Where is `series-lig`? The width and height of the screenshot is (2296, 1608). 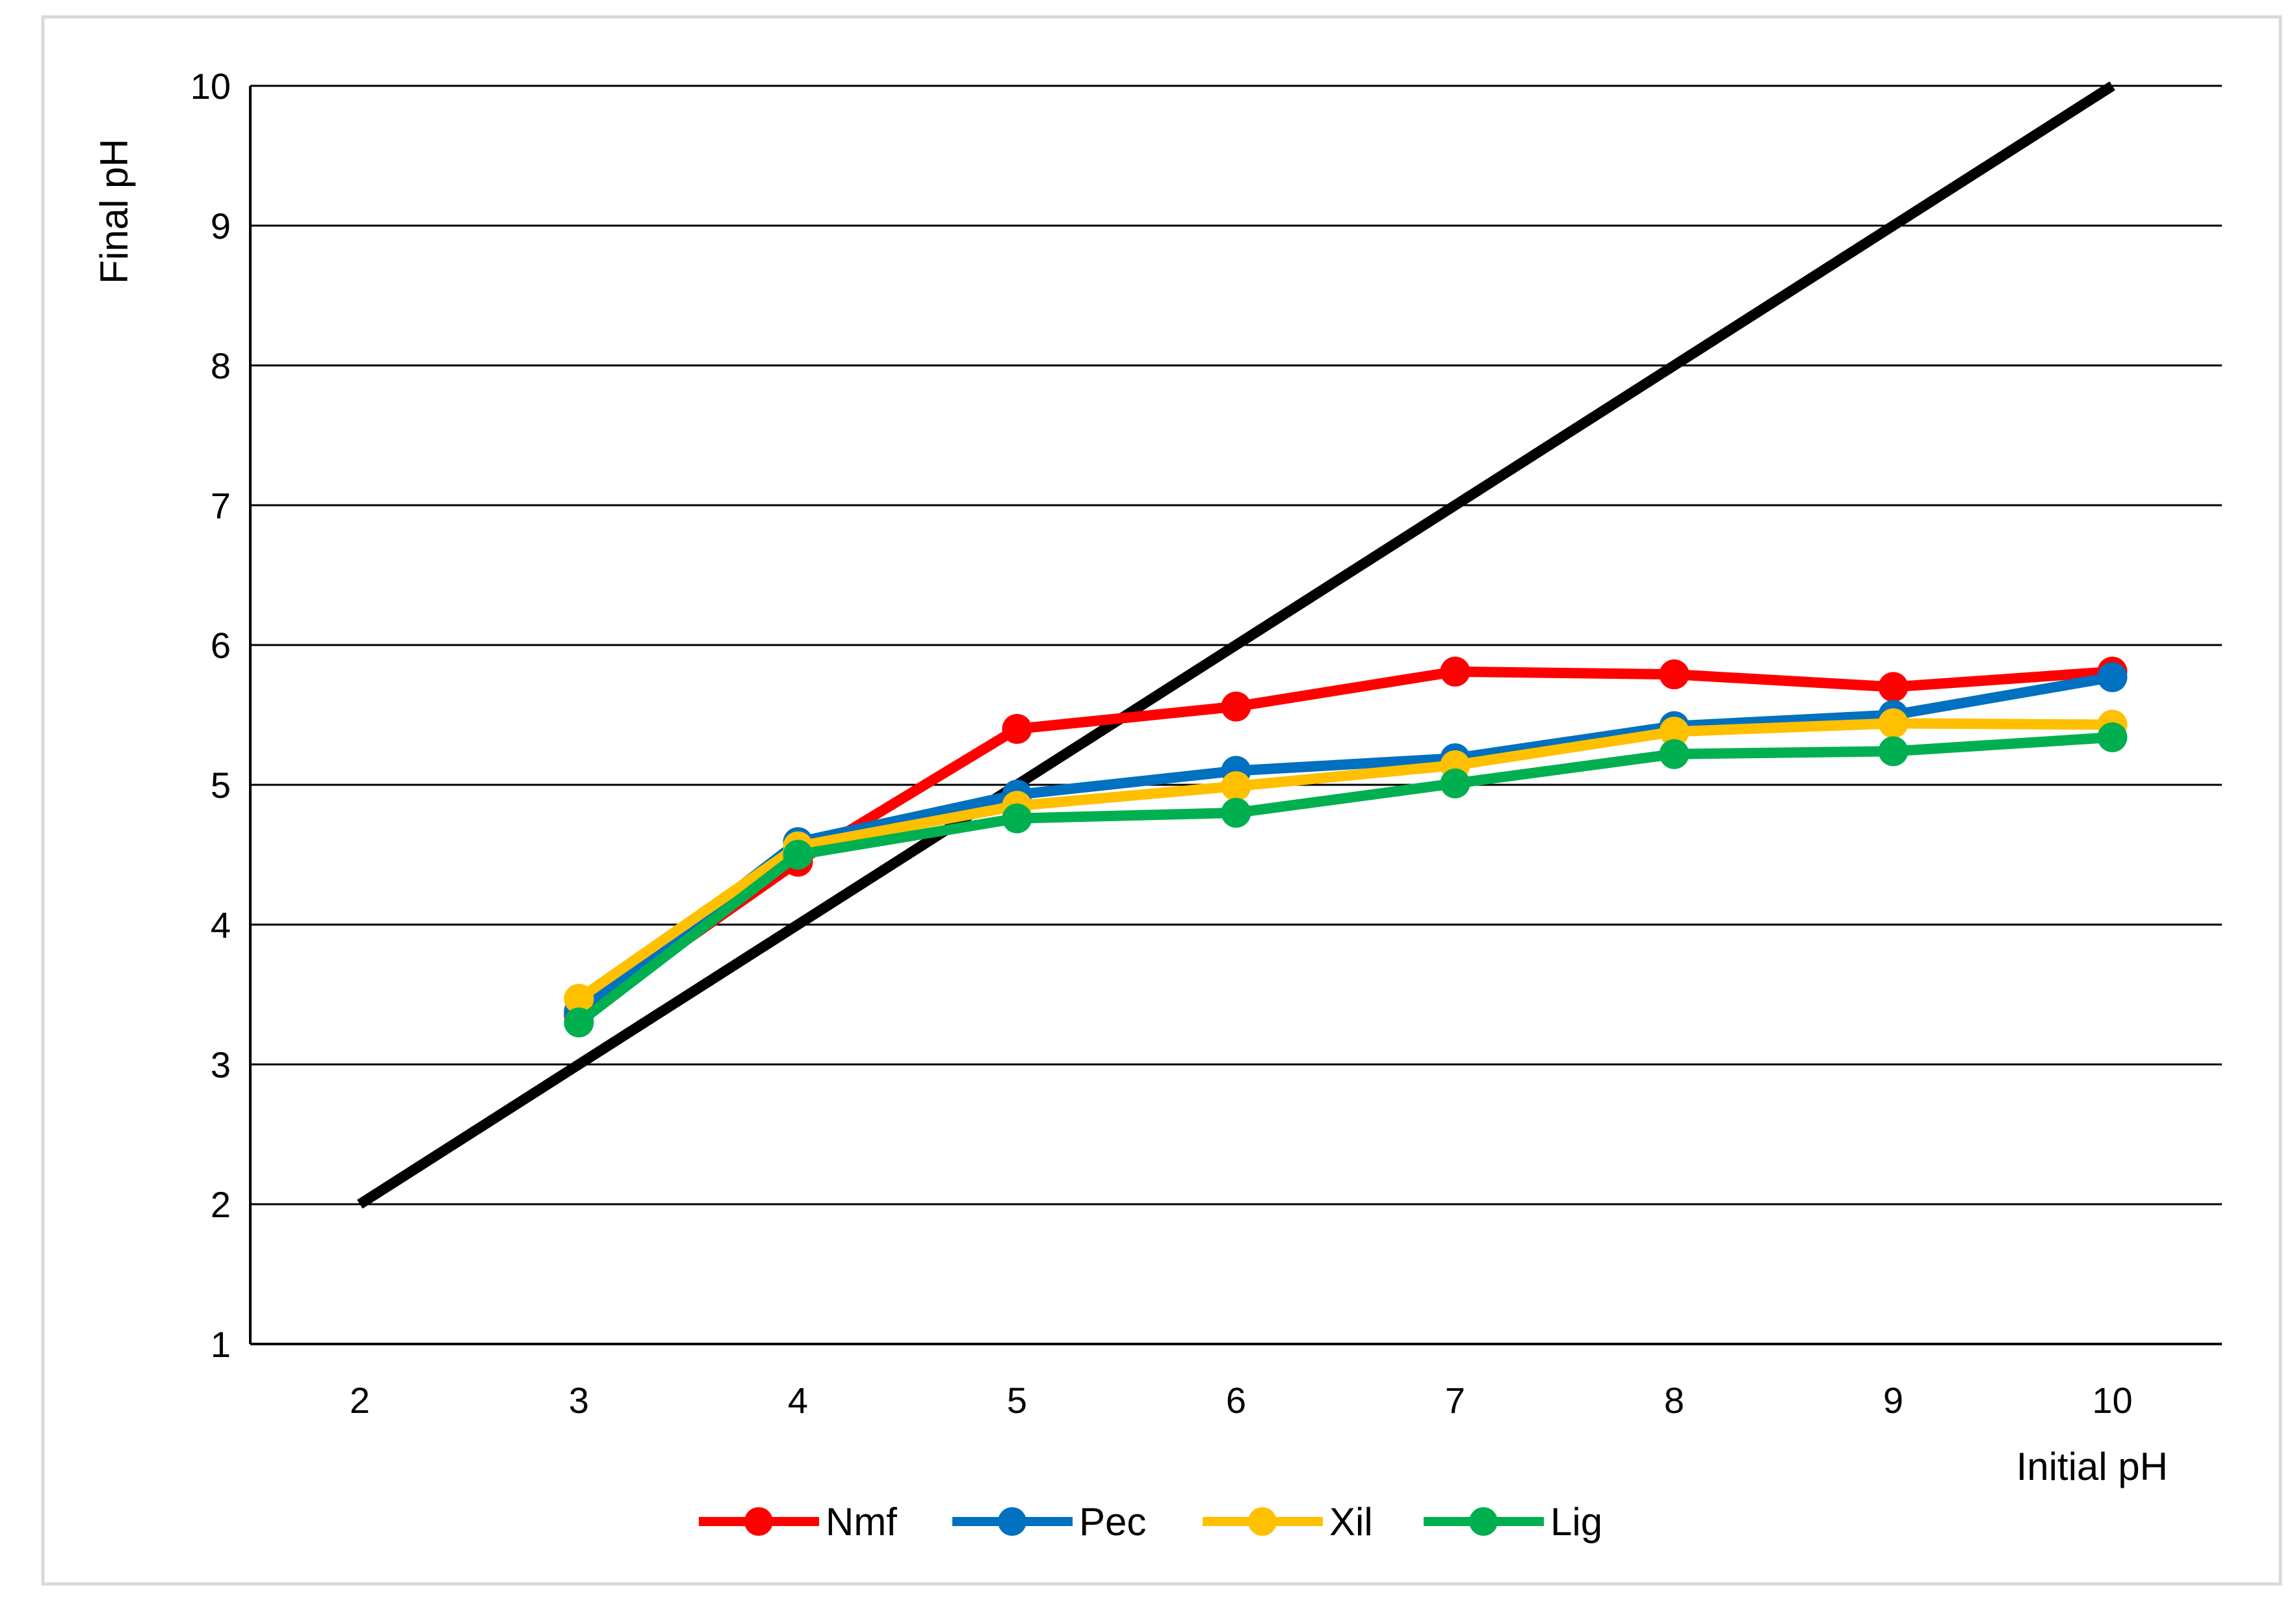
series-lig is located at coordinates (1346, 880).